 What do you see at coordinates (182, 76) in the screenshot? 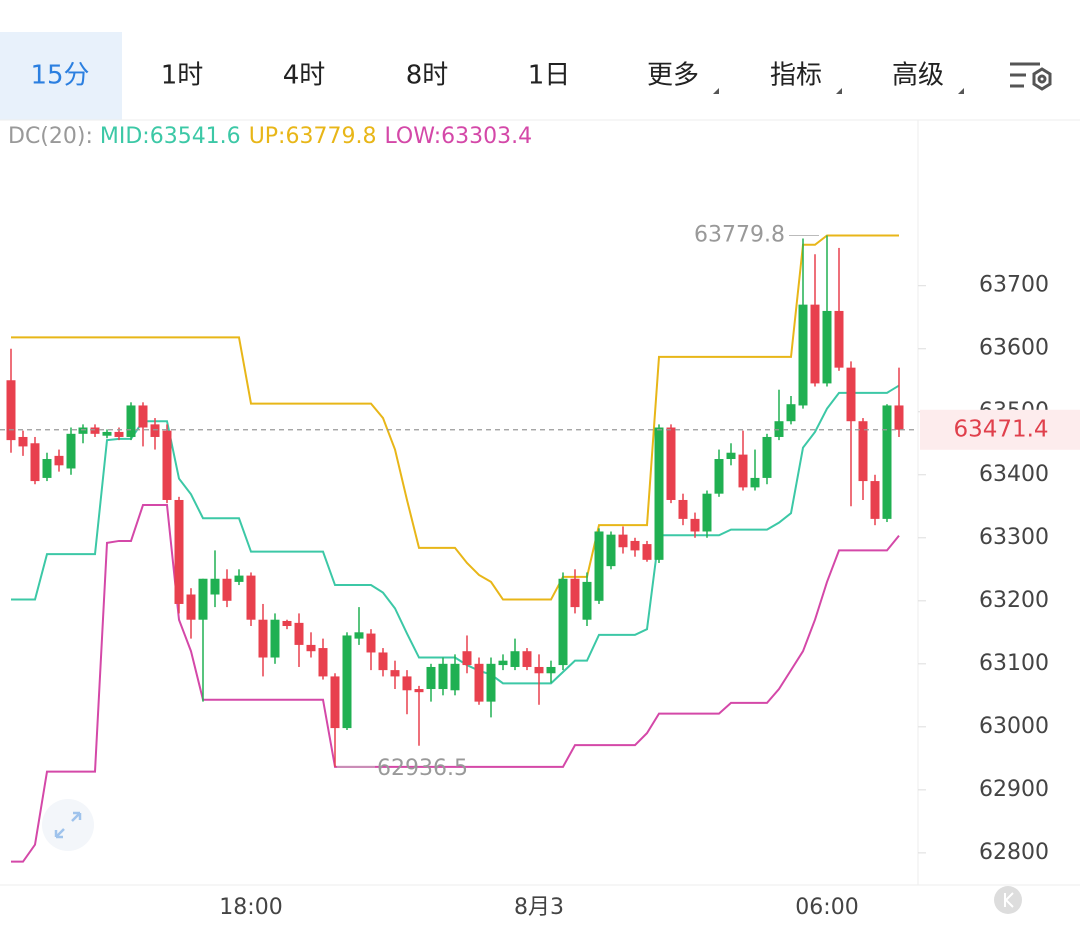
I see `tab: 1时` at bounding box center [182, 76].